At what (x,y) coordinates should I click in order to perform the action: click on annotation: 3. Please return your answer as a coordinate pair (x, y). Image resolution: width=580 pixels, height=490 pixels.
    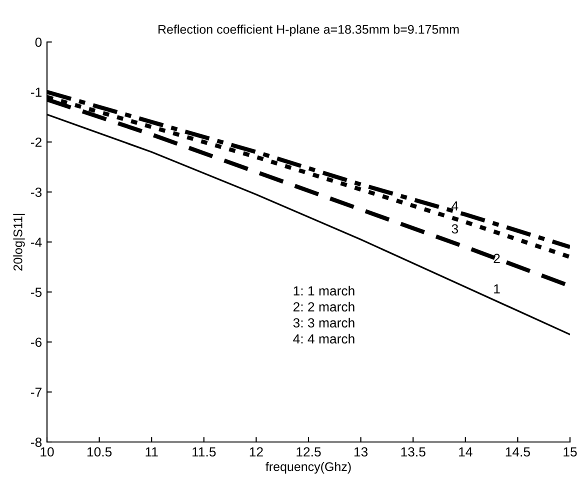
    Looking at the image, I should click on (455, 229).